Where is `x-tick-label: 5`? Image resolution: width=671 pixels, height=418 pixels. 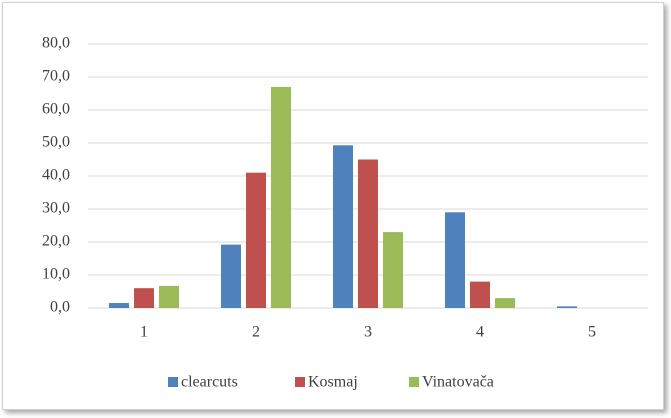
x-tick-label: 5 is located at coordinates (592, 332).